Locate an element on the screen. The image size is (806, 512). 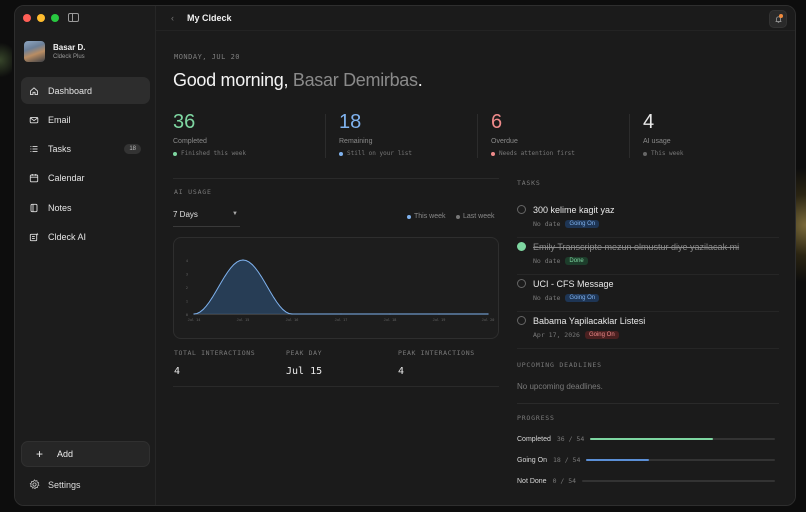
wallpaper-glow is located at coordinates (6, 60).